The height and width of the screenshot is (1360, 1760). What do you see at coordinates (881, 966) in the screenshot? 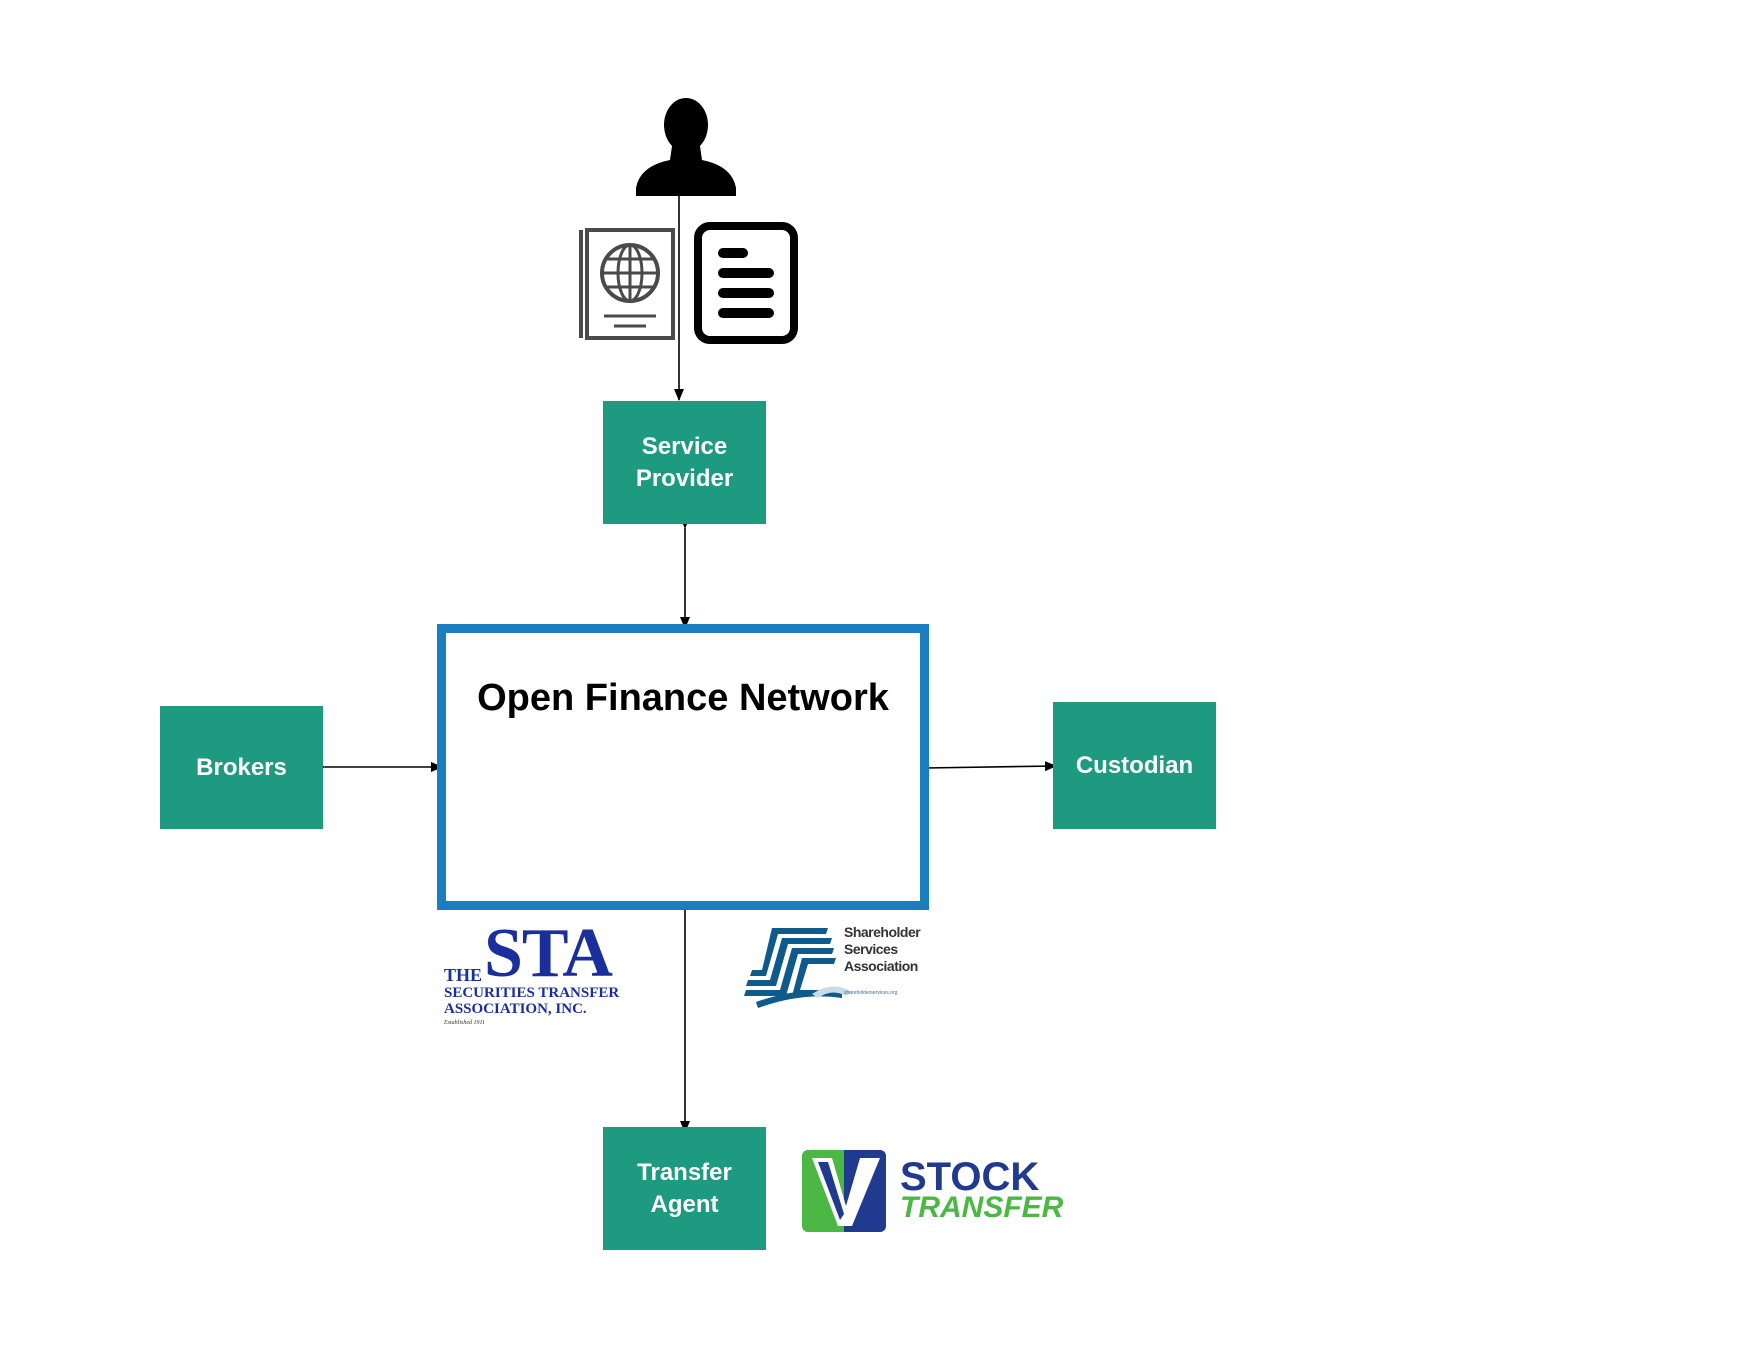
I see `ssa-logo-line3: Association` at bounding box center [881, 966].